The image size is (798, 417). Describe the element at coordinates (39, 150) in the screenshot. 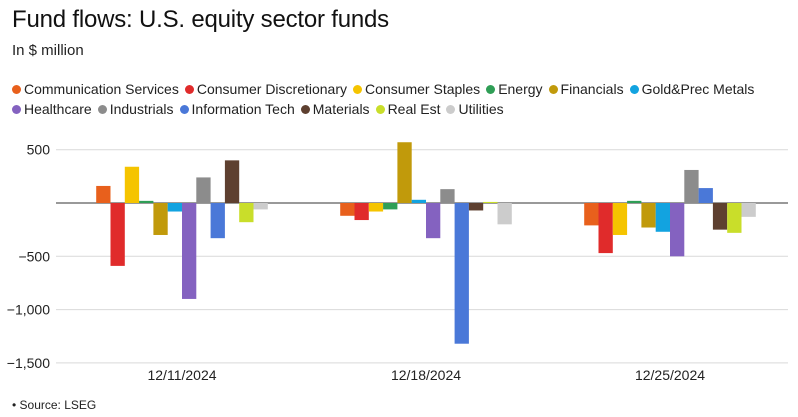

I see `y-tick-label: 500` at that location.